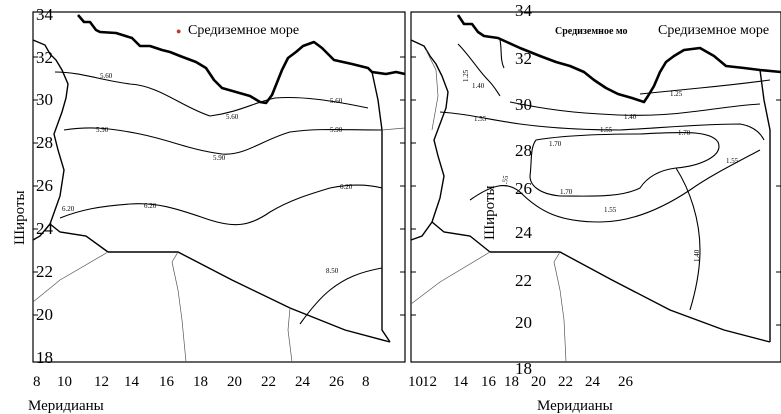 The width and height of the screenshot is (781, 414). I want to click on left-sea-marker-icon: ●, so click(178, 31).